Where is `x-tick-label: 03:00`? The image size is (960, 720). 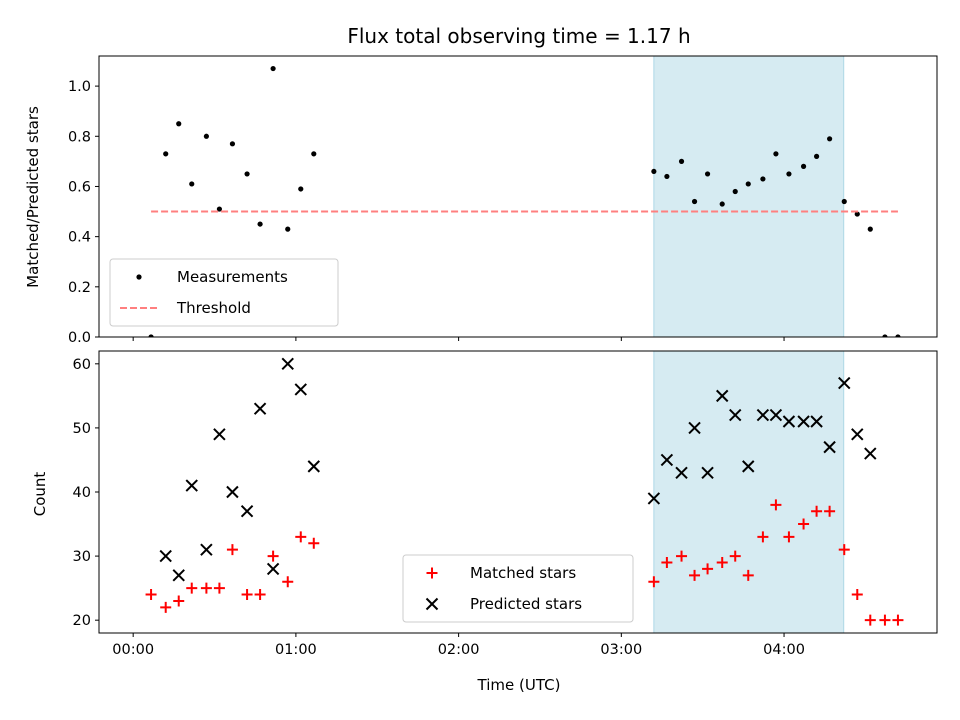
x-tick-label: 03:00 is located at coordinates (621, 650).